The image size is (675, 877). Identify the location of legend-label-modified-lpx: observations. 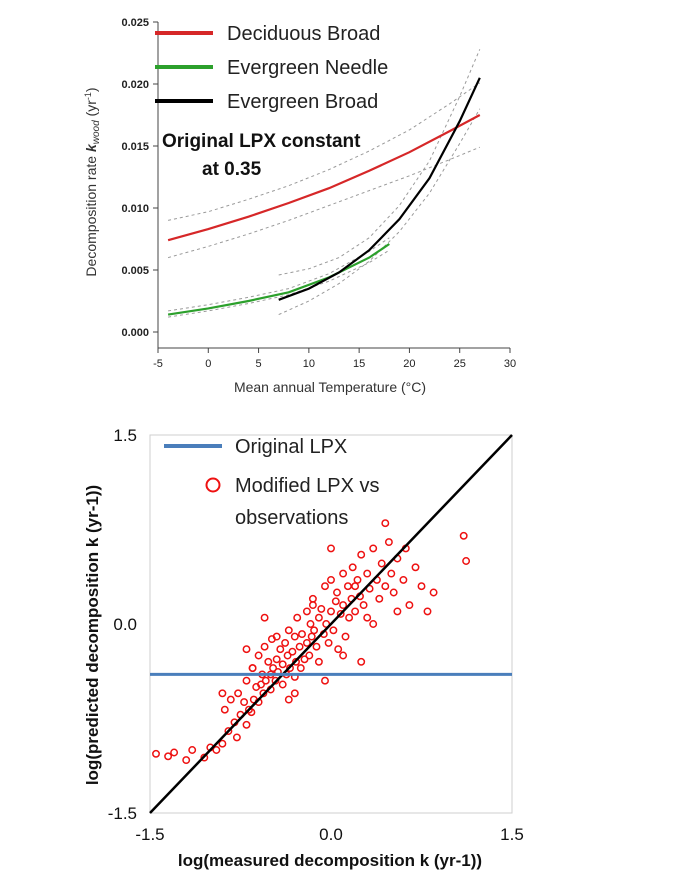
(291, 518).